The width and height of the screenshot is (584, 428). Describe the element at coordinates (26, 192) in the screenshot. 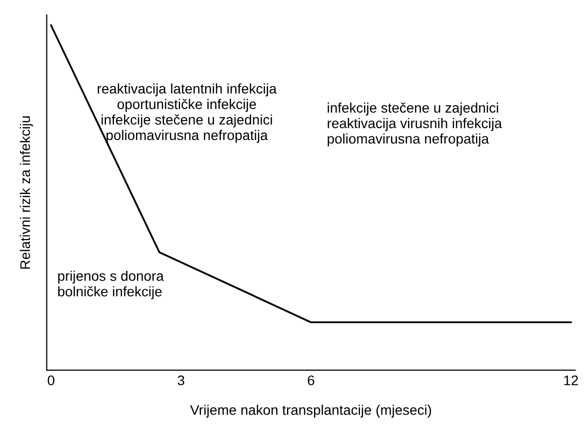

I see `y-axis-title: Relativni rizik za infekciju` at that location.